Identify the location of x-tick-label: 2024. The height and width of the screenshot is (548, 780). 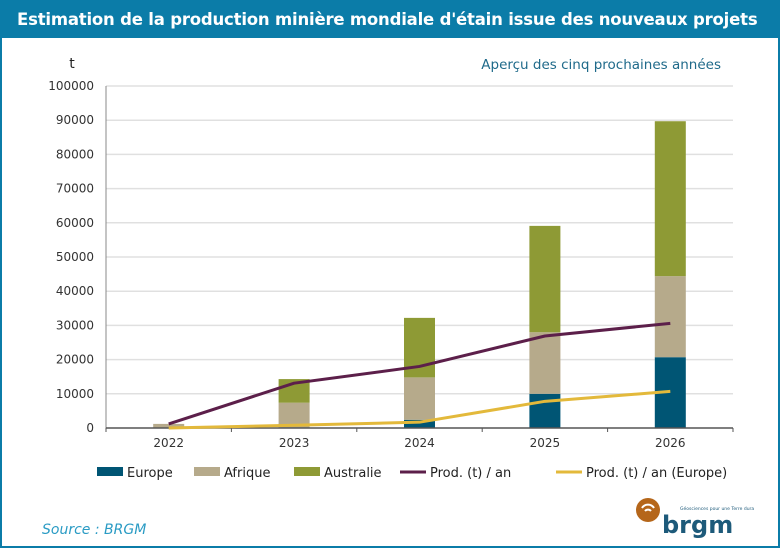
(419, 443).